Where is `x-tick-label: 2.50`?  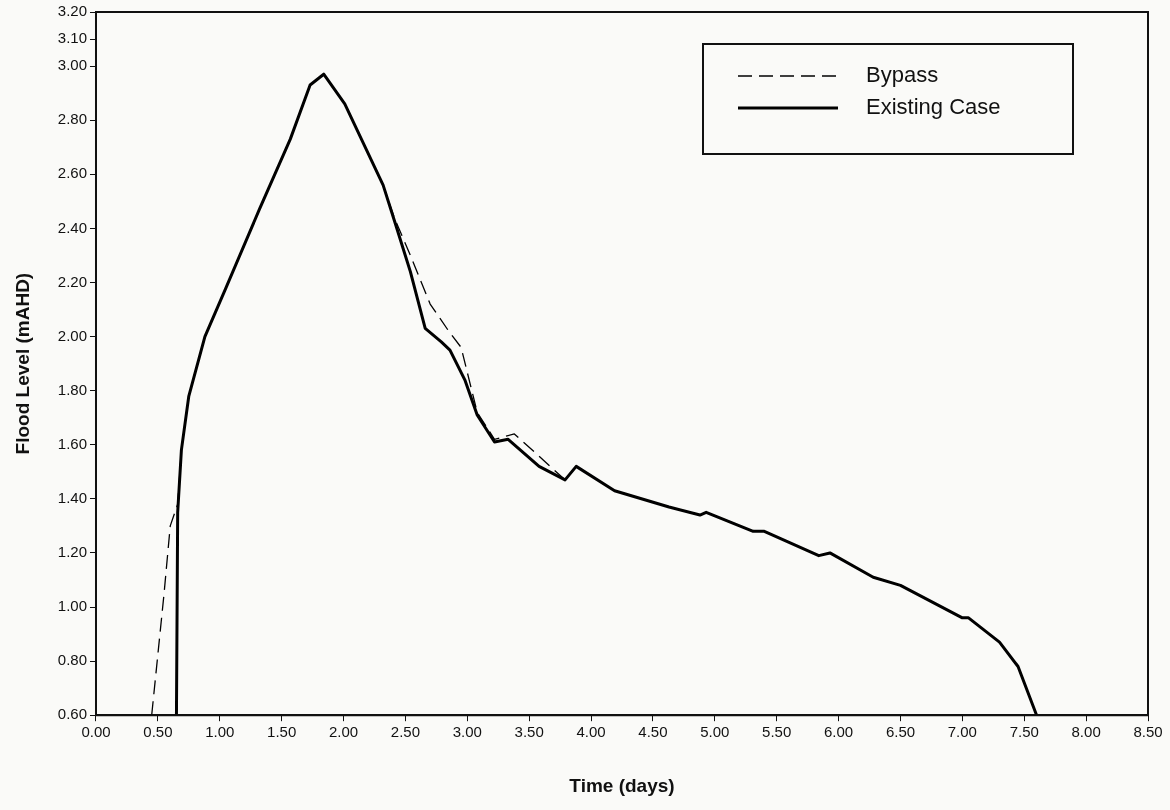 x-tick-label: 2.50 is located at coordinates (405, 732).